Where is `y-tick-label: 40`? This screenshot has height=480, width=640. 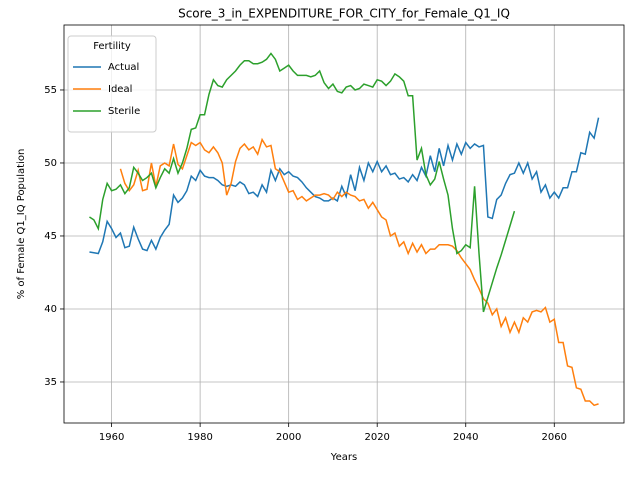
y-tick-label: 40 is located at coordinates (50, 309).